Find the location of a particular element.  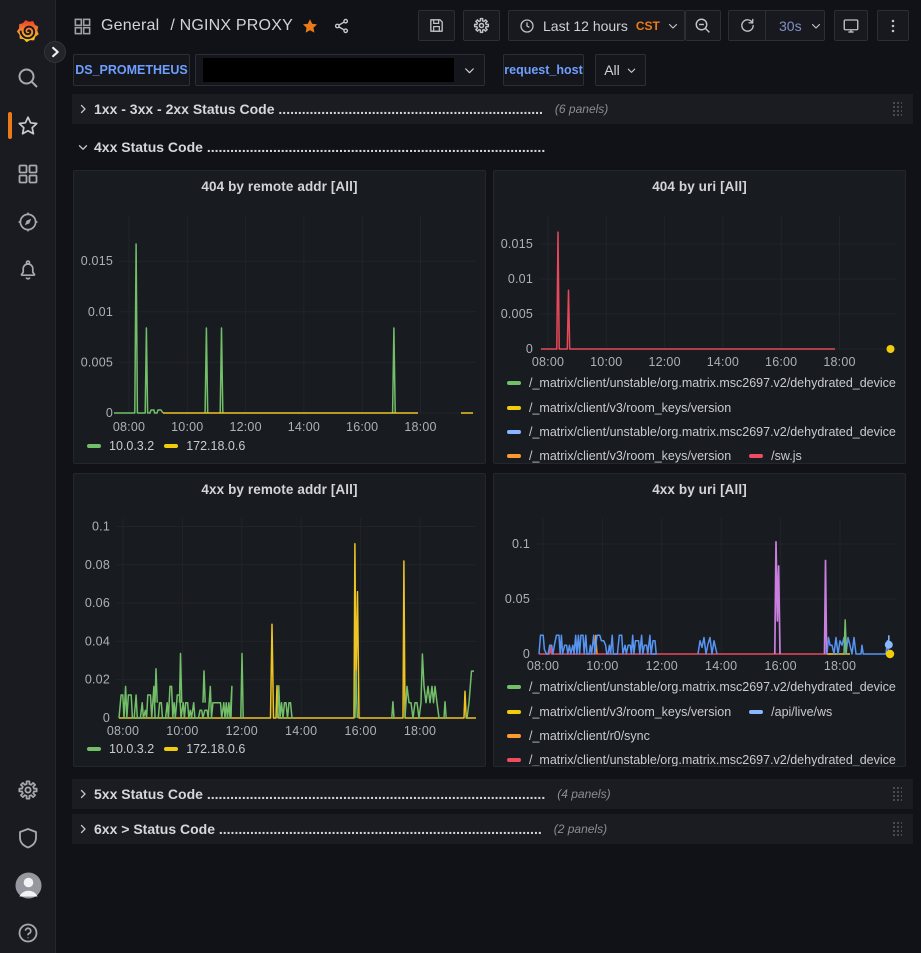

svg-text: 0.04 is located at coordinates (97, 641).